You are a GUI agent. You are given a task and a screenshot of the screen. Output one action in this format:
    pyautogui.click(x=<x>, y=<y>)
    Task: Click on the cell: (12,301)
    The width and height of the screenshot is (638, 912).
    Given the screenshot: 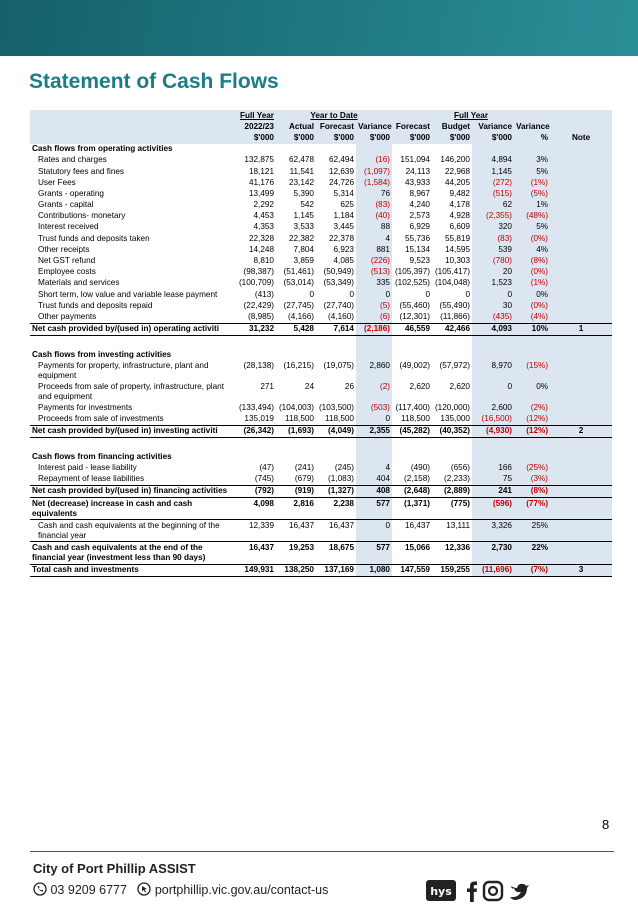 What is the action you would take?
    pyautogui.click(x=415, y=316)
    